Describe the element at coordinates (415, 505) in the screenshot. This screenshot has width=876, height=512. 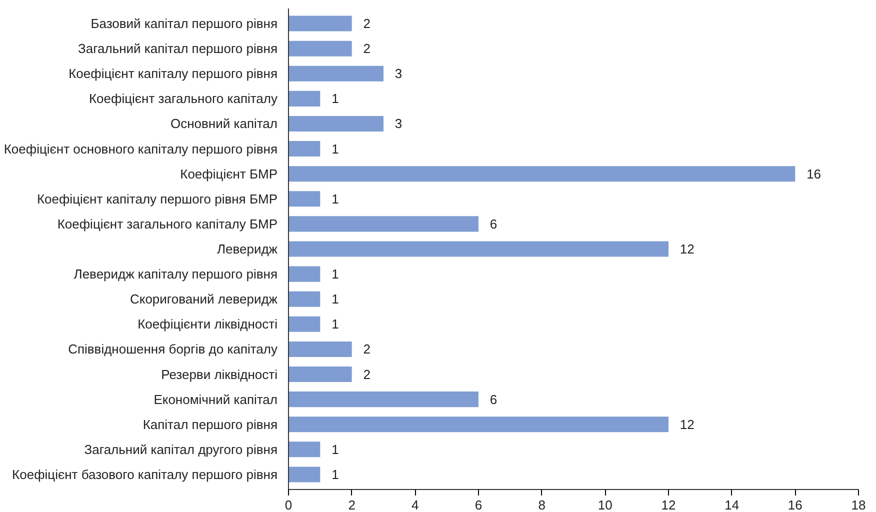
I see `x-tick-label: 4` at that location.